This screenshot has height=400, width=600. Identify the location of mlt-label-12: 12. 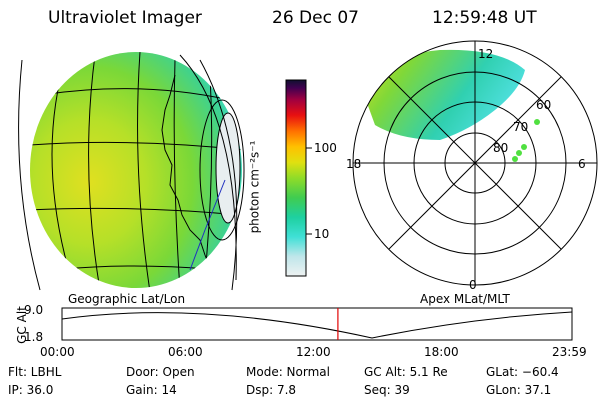
(486, 54).